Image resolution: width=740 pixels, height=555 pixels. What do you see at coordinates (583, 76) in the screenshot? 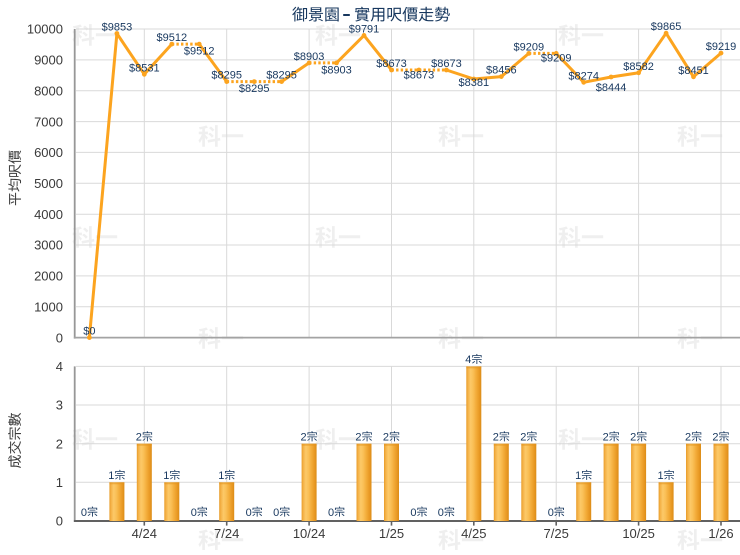
I see `svg-text: $8274` at bounding box center [583, 76].